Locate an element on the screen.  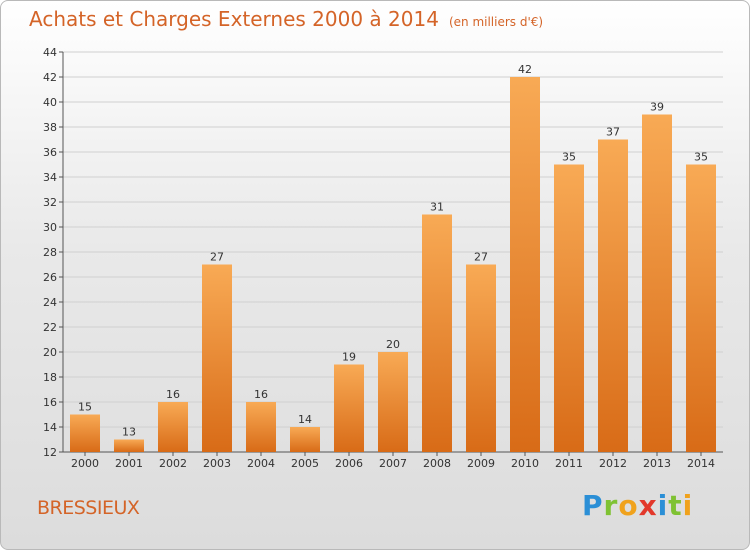
x-tick-label-2002: 2002 is located at coordinates (173, 463).